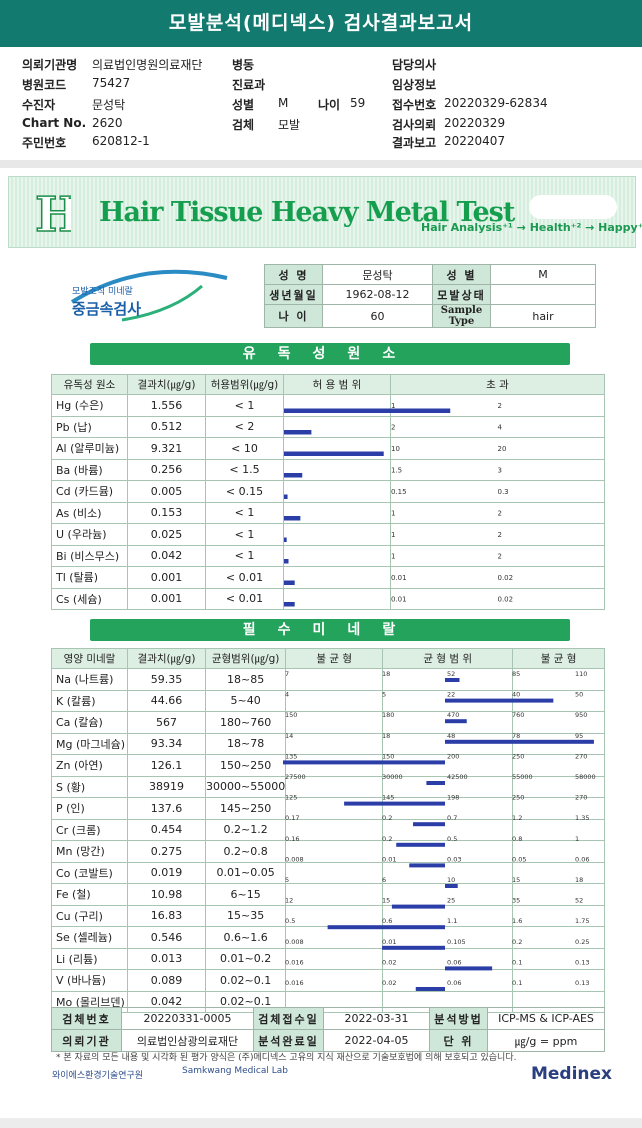 This screenshot has width=642, height=1128. I want to click on toxic-value: 0.512, so click(166, 426).